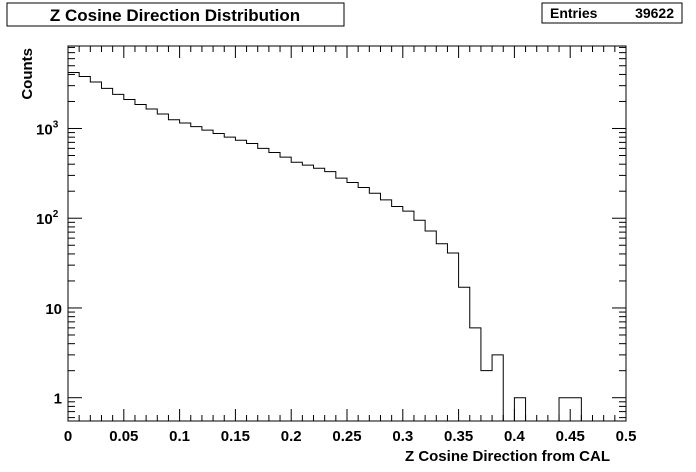  Describe the element at coordinates (507, 456) in the screenshot. I see `x-axis-title: Z Cosine Direction from CAL` at that location.